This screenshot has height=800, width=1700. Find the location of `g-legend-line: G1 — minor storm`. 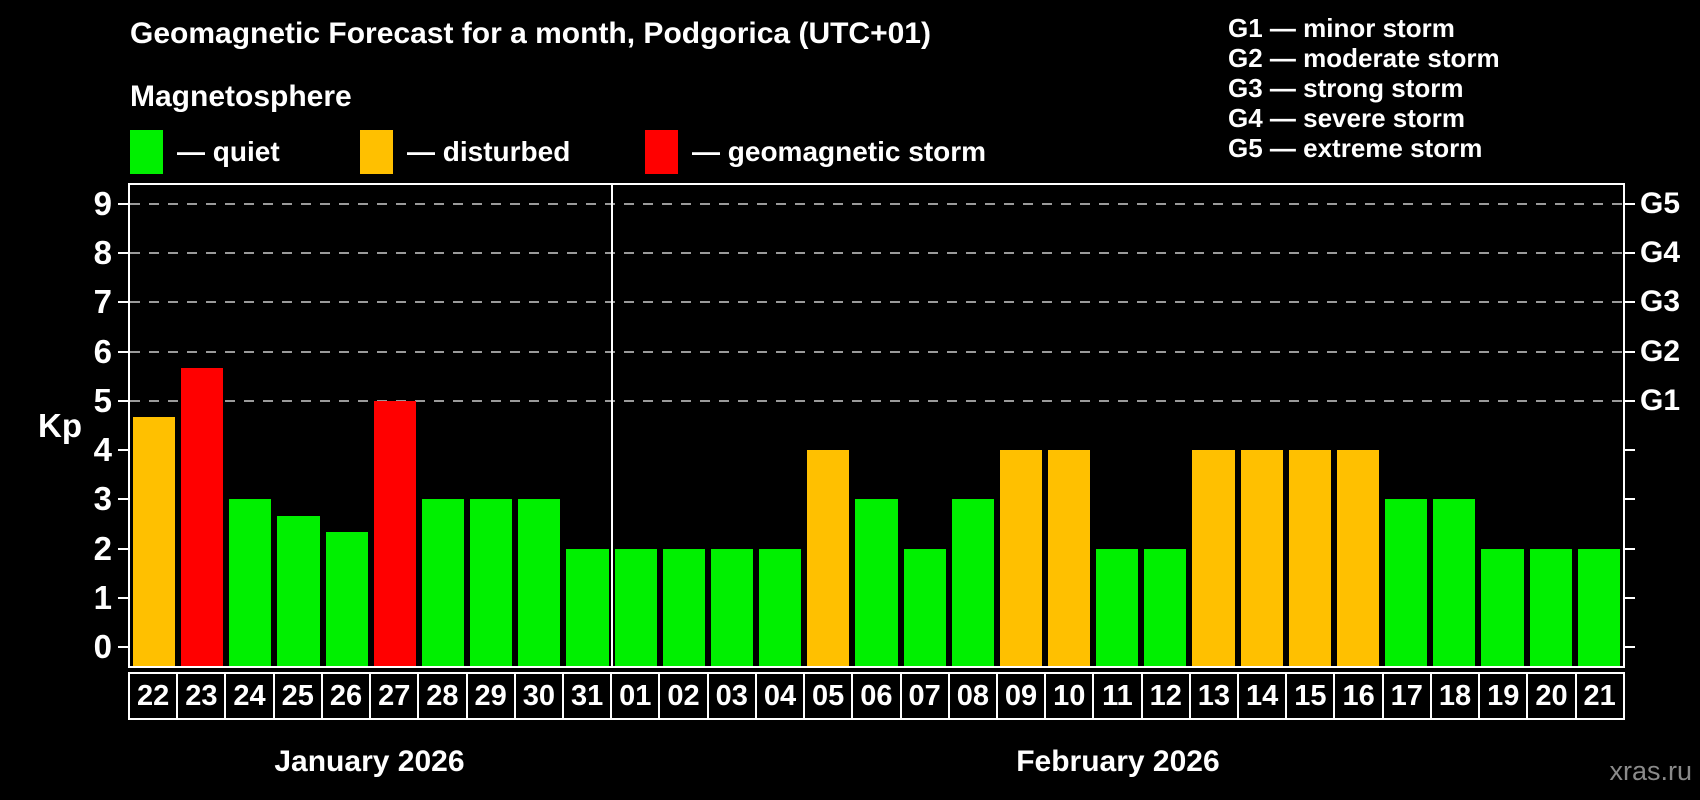

g-legend-line: G1 — minor storm is located at coordinates (1341, 28).